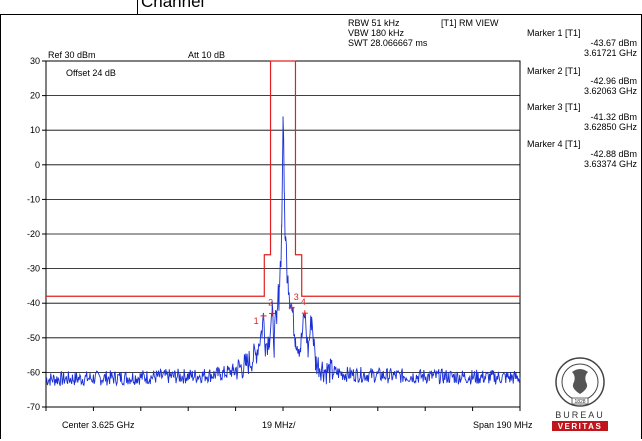 This screenshot has height=441, width=642. I want to click on ref-level-label: Ref 30 dBm, so click(72, 55).